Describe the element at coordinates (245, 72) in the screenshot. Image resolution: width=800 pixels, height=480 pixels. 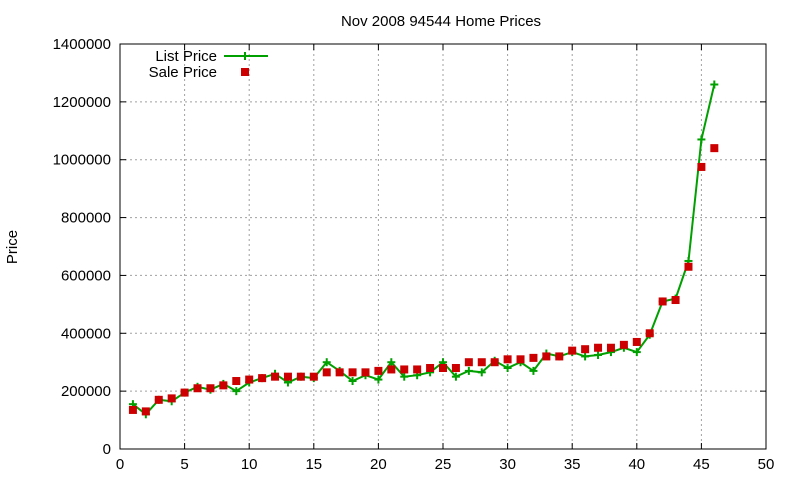
I see `legend-sale-price-marker` at that location.